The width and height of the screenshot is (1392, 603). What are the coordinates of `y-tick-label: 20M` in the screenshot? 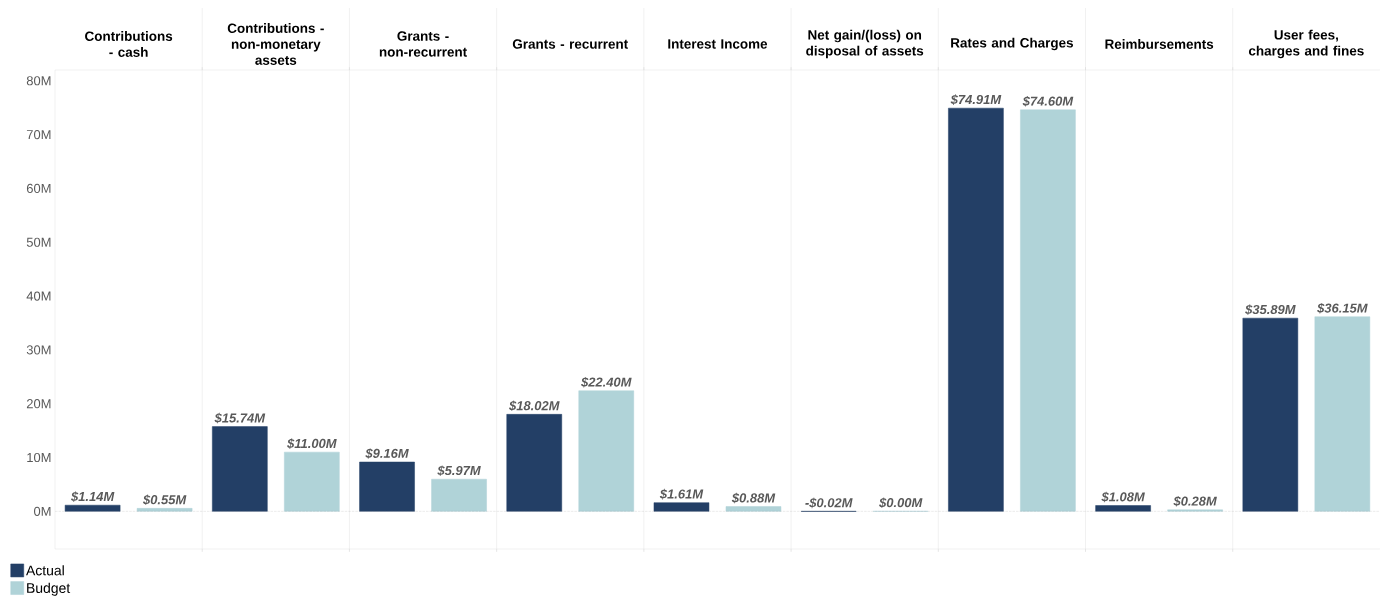 It's located at (38, 404).